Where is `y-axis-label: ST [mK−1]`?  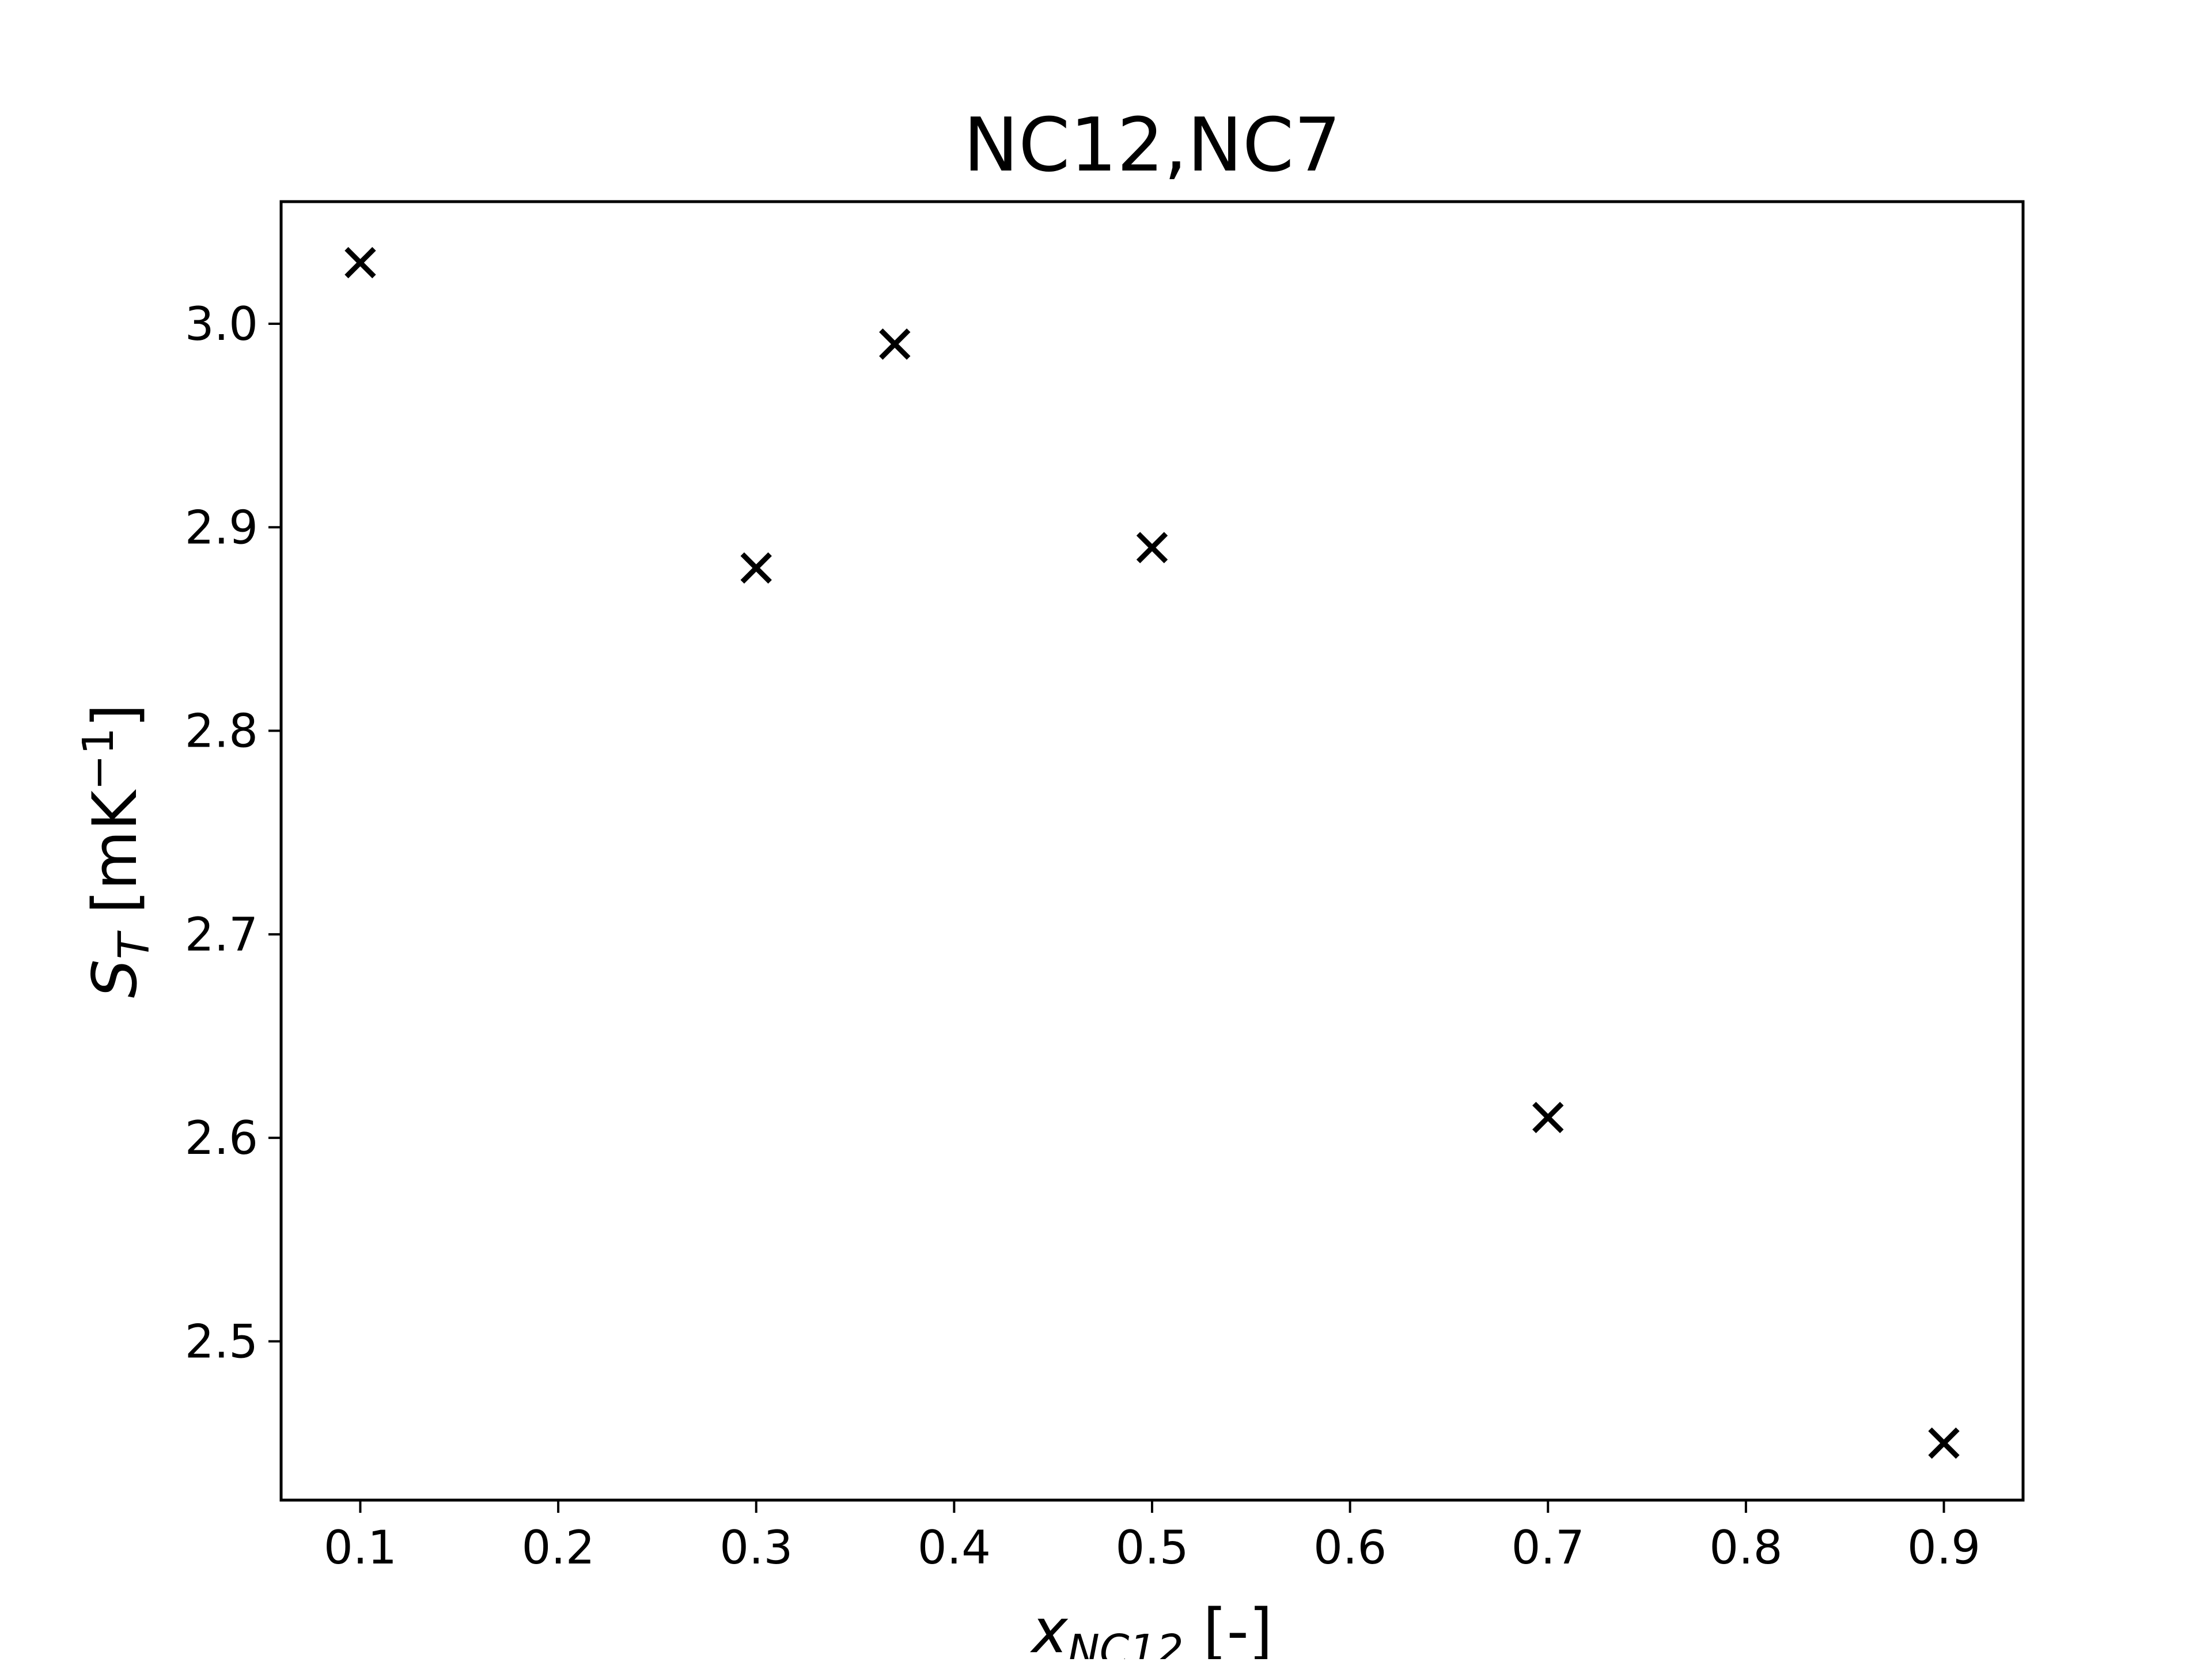 y-axis-label: ST [mK−1] is located at coordinates (116, 851).